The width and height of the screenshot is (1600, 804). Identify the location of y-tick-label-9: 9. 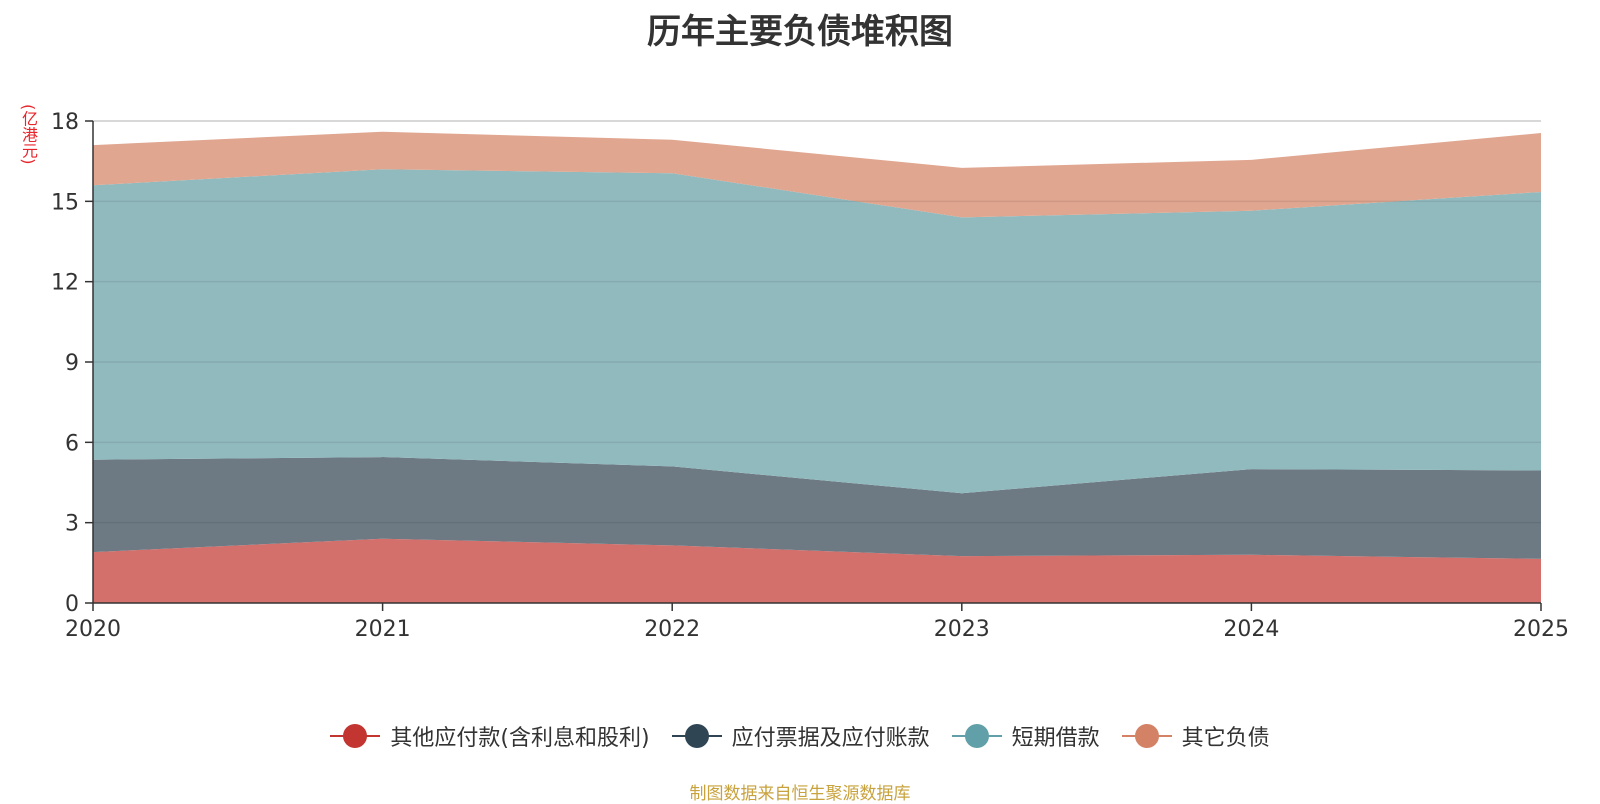
(72, 363).